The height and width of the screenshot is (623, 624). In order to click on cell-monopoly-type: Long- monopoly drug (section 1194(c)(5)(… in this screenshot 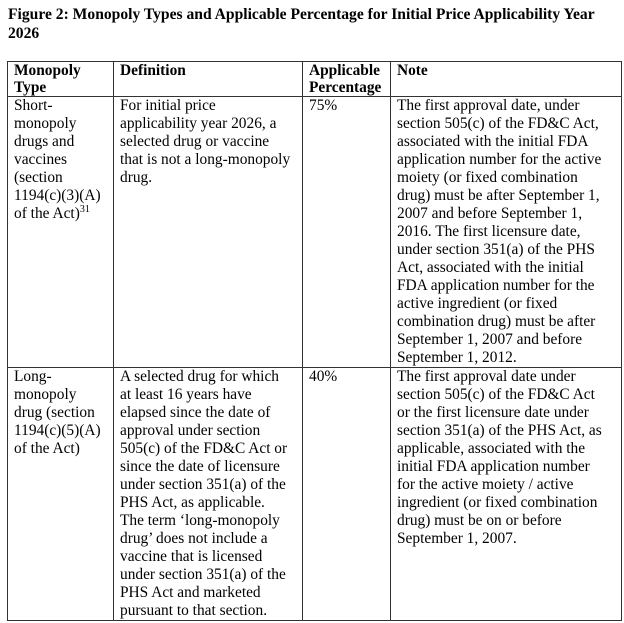, I will do `click(60, 494)`.